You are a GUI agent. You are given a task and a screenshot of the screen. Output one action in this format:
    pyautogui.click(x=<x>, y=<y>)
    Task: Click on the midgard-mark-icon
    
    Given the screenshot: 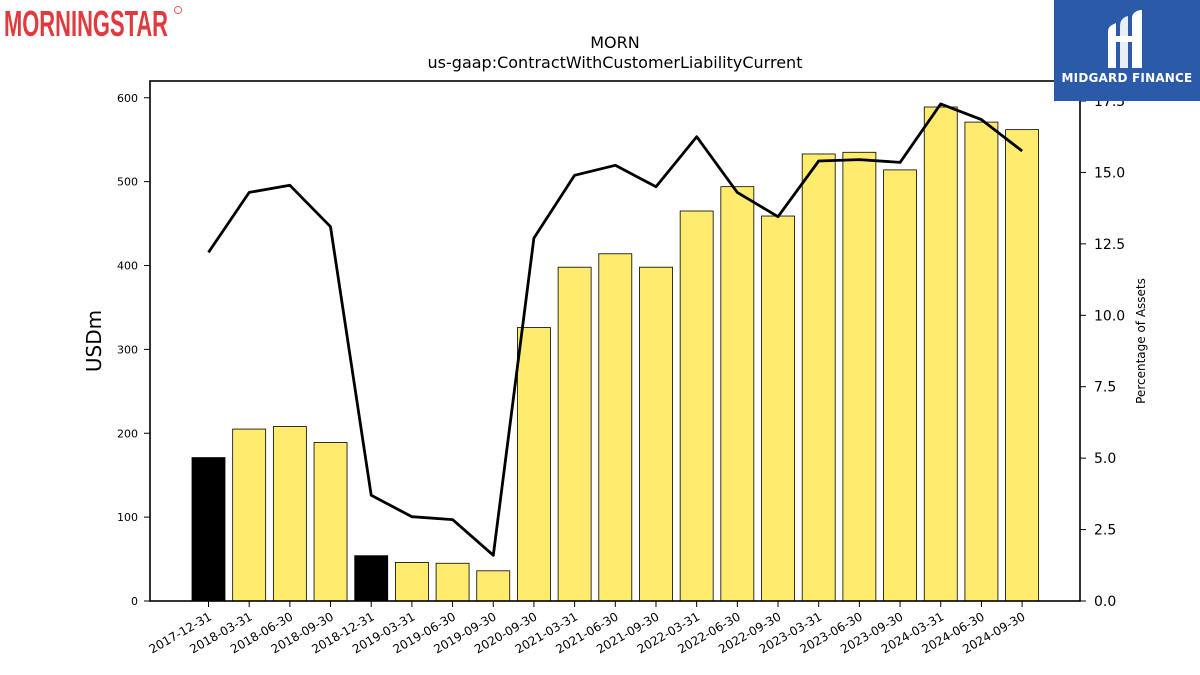 What is the action you would take?
    pyautogui.click(x=1125, y=39)
    